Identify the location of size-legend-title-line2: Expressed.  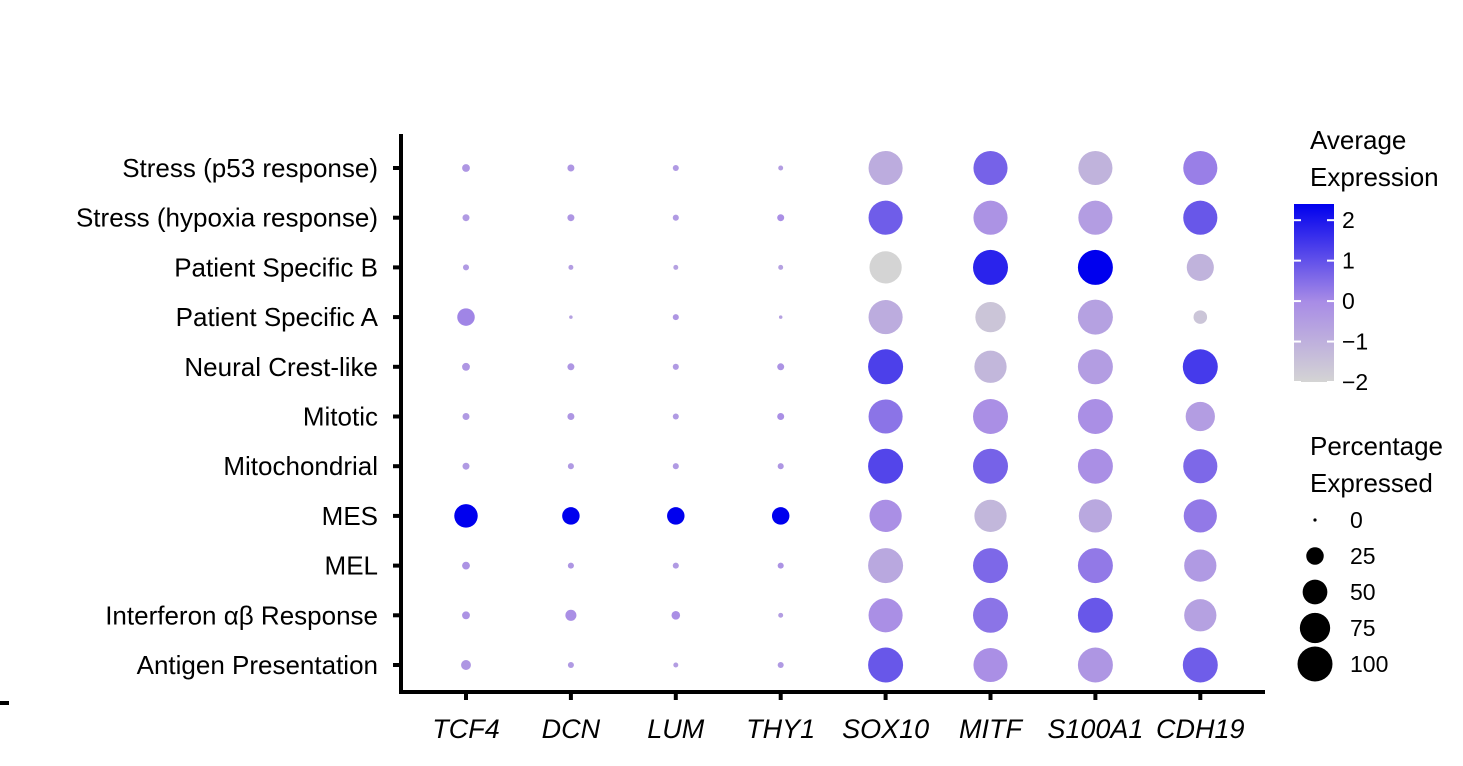
(1371, 483).